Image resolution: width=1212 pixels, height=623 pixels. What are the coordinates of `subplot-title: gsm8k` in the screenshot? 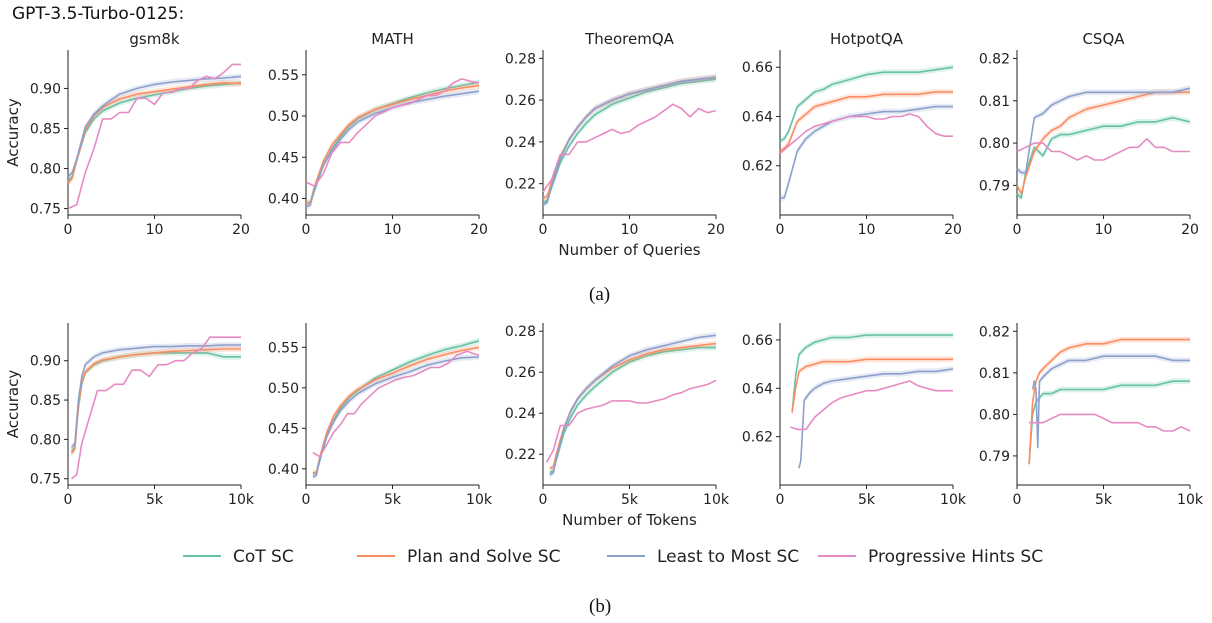 It's located at (154, 39).